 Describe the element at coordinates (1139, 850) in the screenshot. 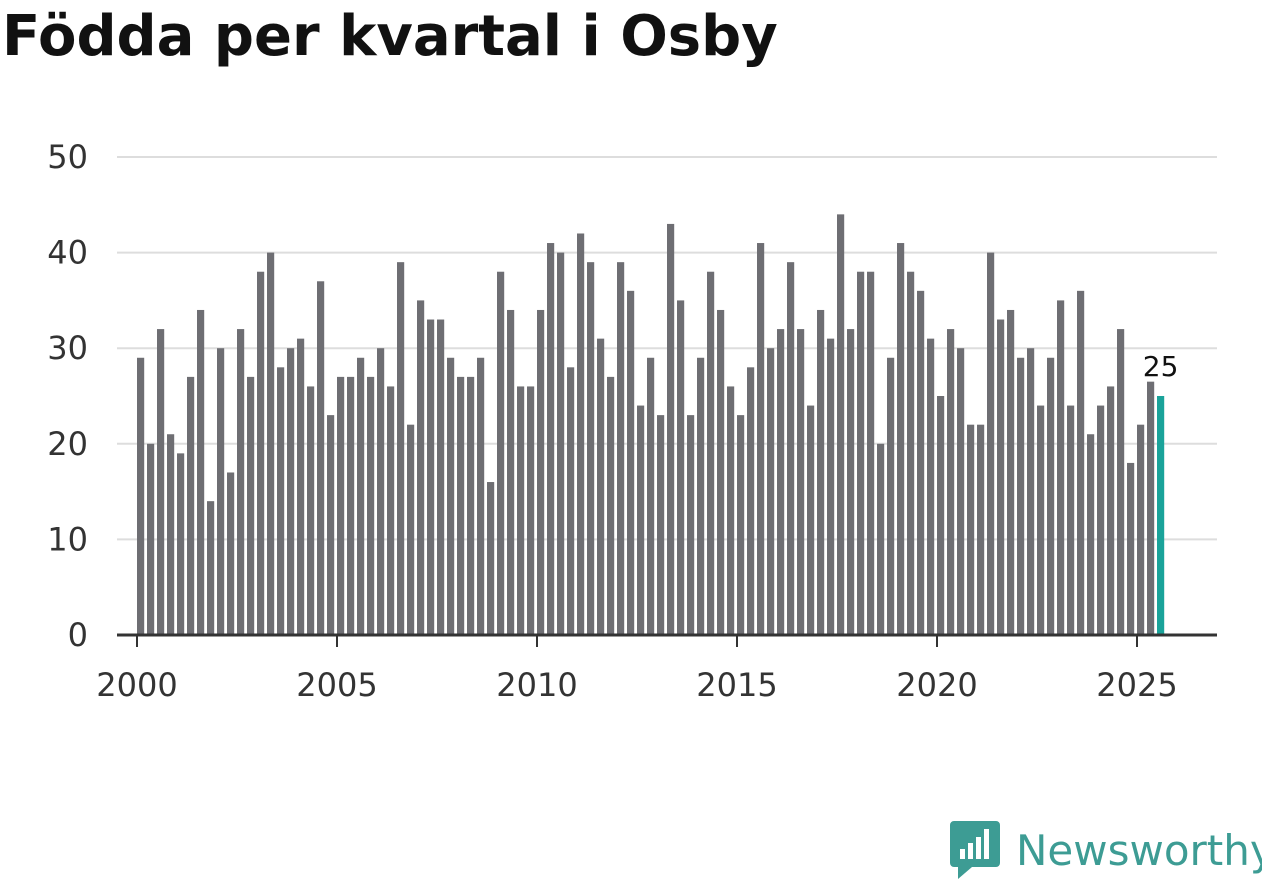

I see `brand-name: Newsworthy` at that location.